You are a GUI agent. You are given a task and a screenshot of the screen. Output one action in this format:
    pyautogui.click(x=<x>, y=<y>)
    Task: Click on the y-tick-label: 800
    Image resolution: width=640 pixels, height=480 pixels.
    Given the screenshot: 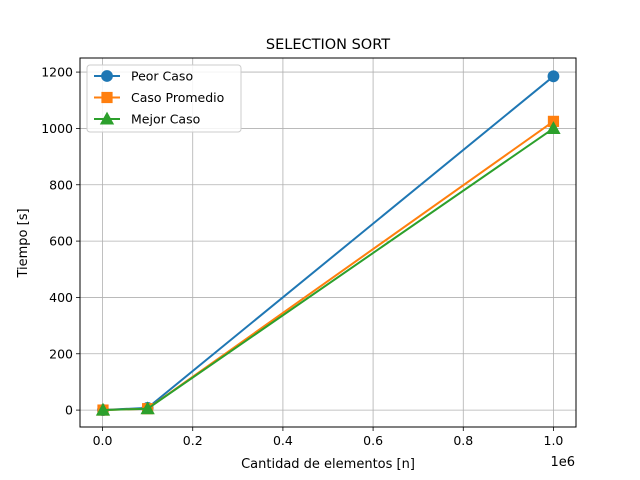 What is the action you would take?
    pyautogui.click(x=61, y=184)
    